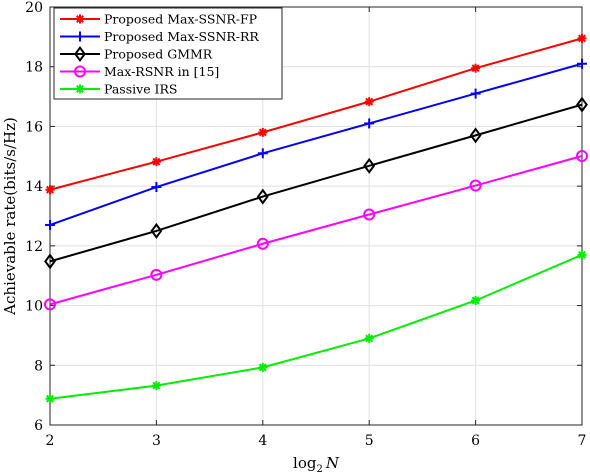 This screenshot has width=590, height=474. Describe the element at coordinates (158, 54) in the screenshot. I see `legend-label: Proposed GMMR` at that location.